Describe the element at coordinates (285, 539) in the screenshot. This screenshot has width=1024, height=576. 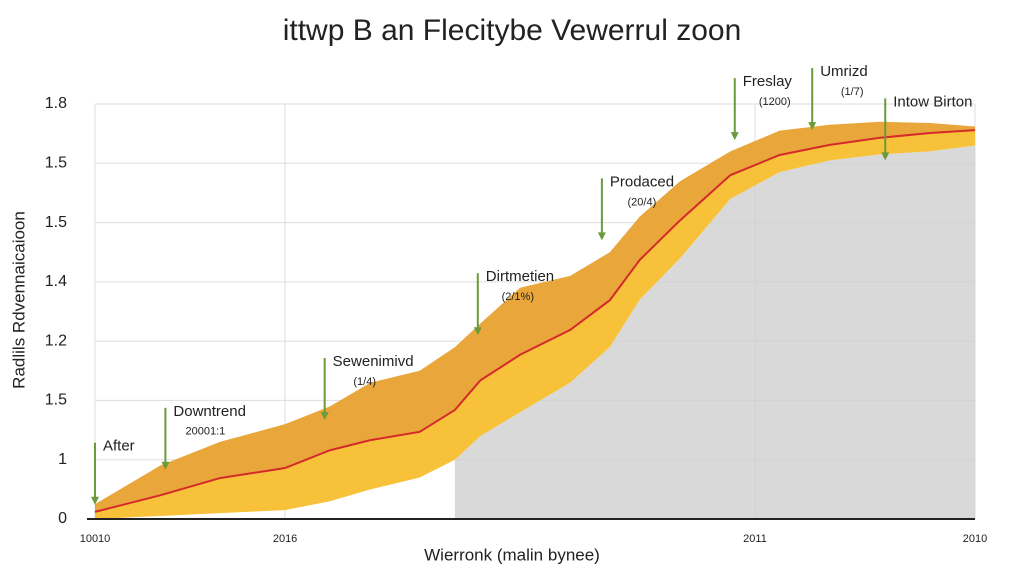
I see `x-tick-label: 2016` at that location.